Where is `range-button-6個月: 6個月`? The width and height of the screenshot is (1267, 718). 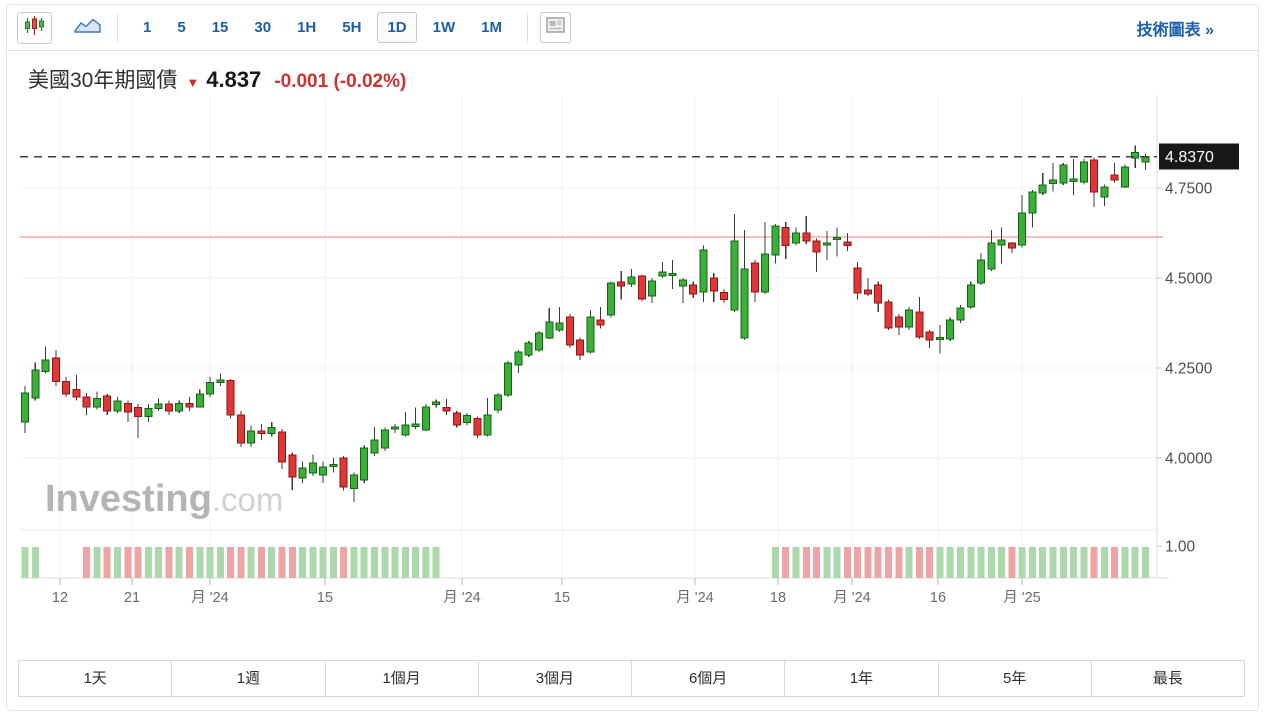 range-button-6個月: 6個月 is located at coordinates (708, 678).